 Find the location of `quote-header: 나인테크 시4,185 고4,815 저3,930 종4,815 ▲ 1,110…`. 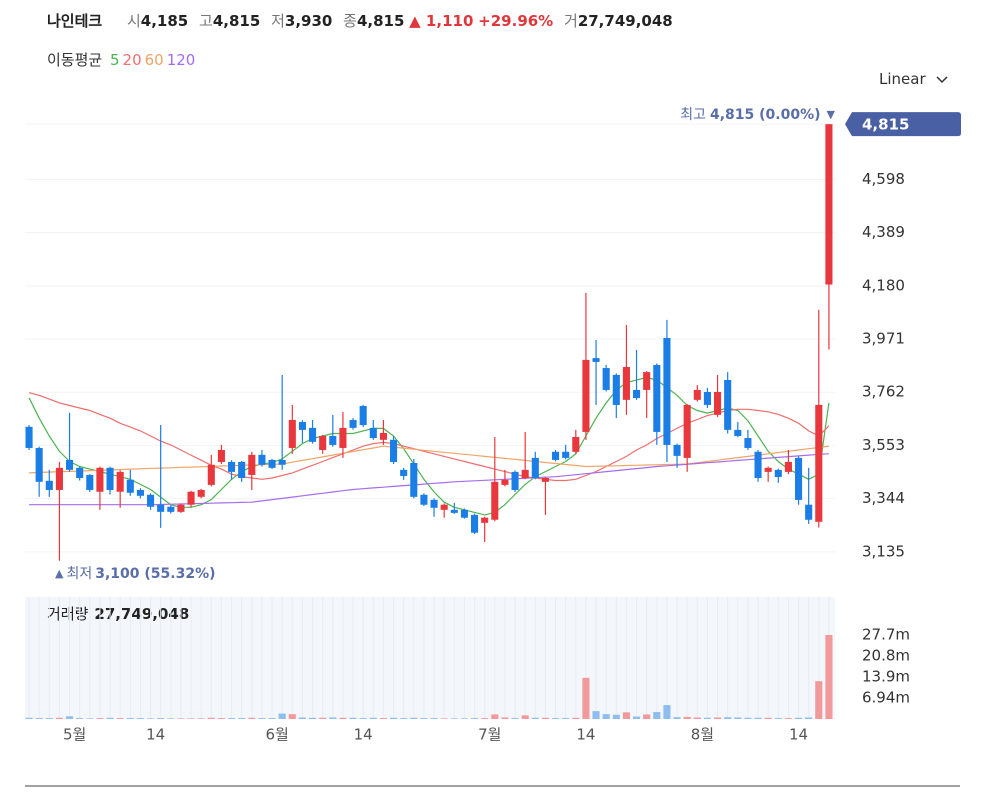

quote-header: 나인테크 시4,185 고4,815 저3,930 종4,815 ▲ 1,110… is located at coordinates (360, 20).